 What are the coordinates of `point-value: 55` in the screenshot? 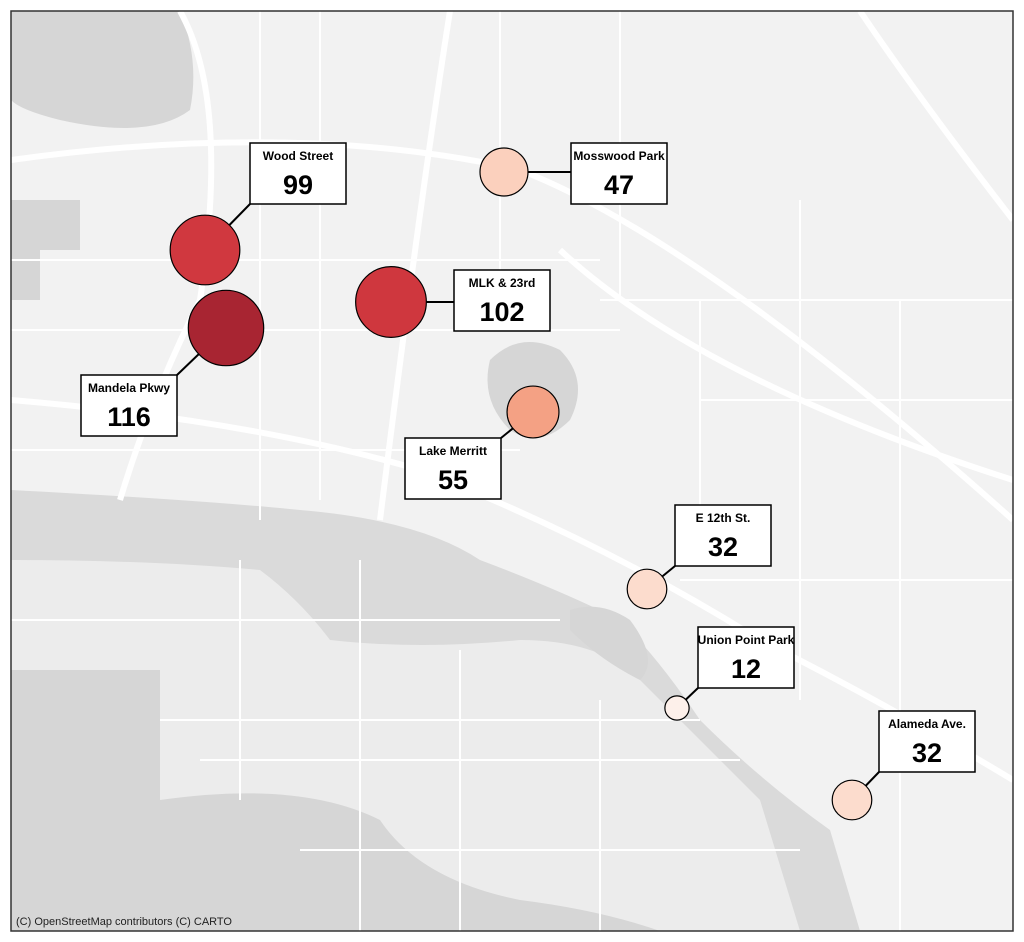 It's located at (453, 480).